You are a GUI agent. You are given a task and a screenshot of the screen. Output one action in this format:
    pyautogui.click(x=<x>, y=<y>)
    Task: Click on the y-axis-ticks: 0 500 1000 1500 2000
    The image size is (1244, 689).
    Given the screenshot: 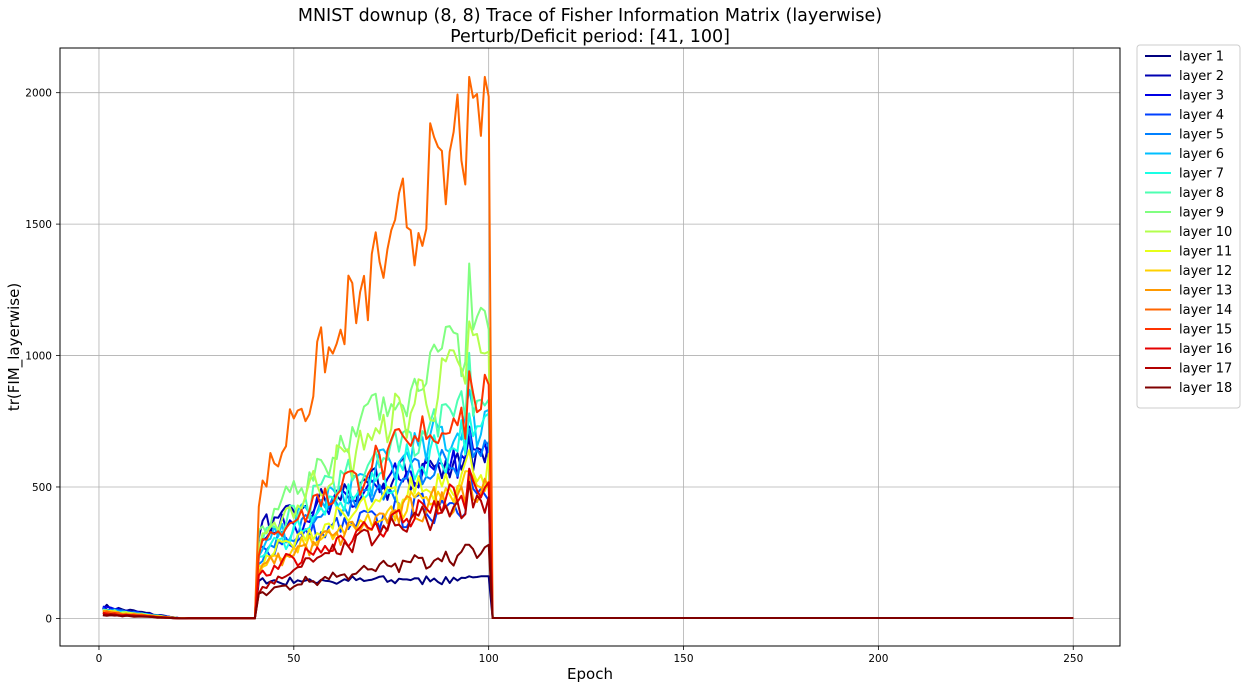 What is the action you would take?
    pyautogui.click(x=42, y=356)
    